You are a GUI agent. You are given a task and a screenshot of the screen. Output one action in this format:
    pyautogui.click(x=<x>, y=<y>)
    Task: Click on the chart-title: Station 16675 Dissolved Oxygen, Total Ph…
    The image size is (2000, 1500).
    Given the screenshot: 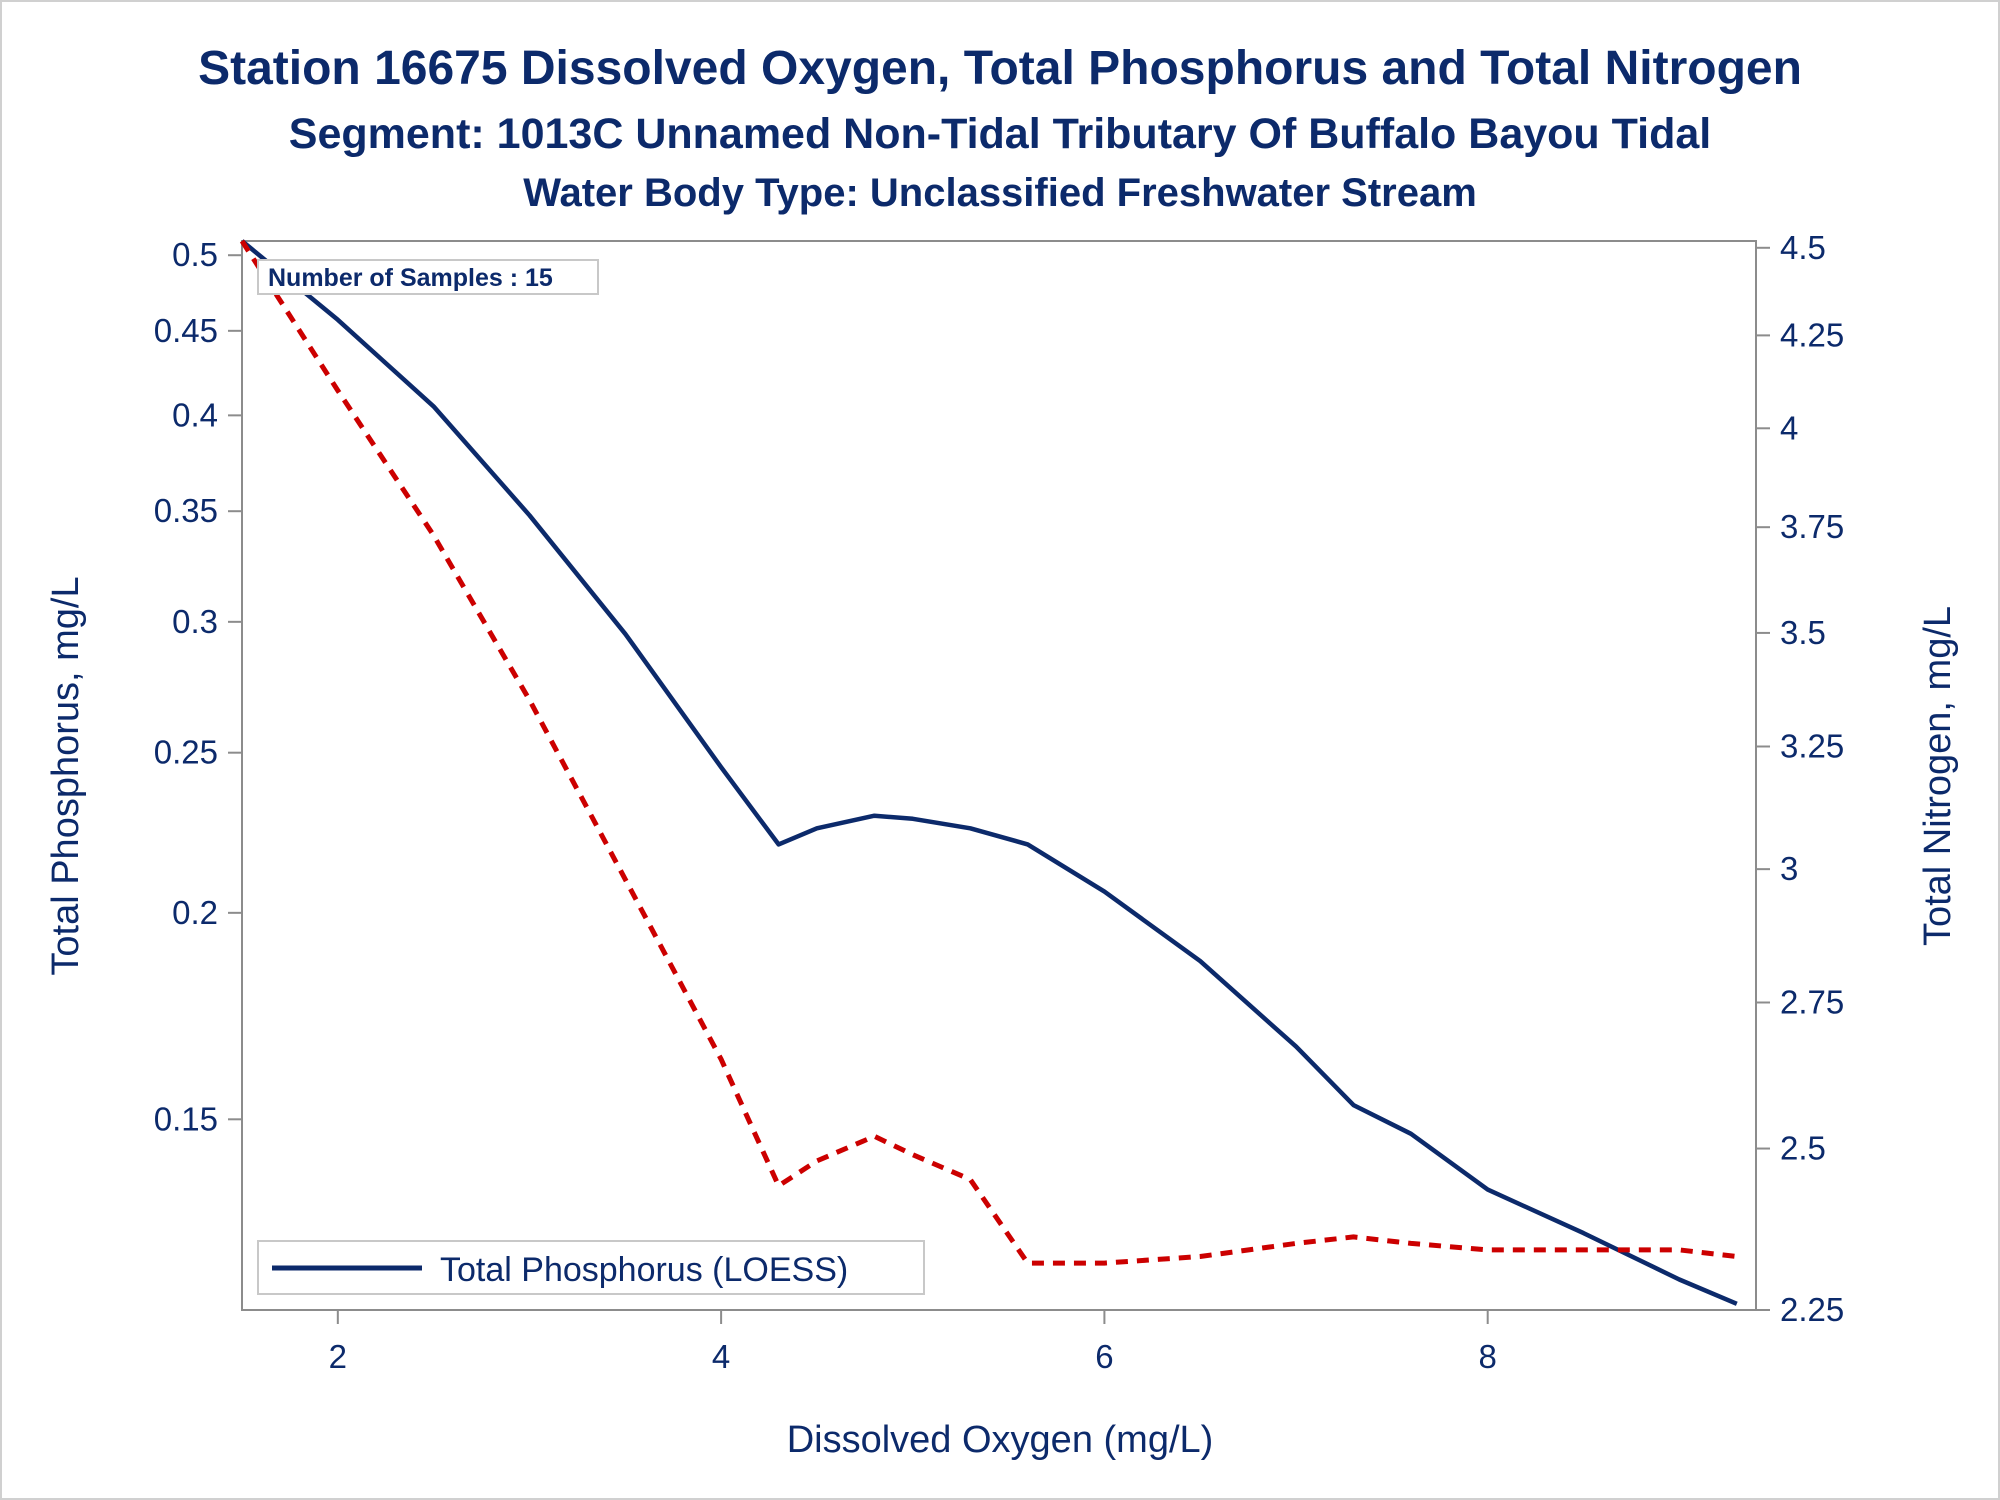 What is the action you would take?
    pyautogui.click(x=1000, y=68)
    